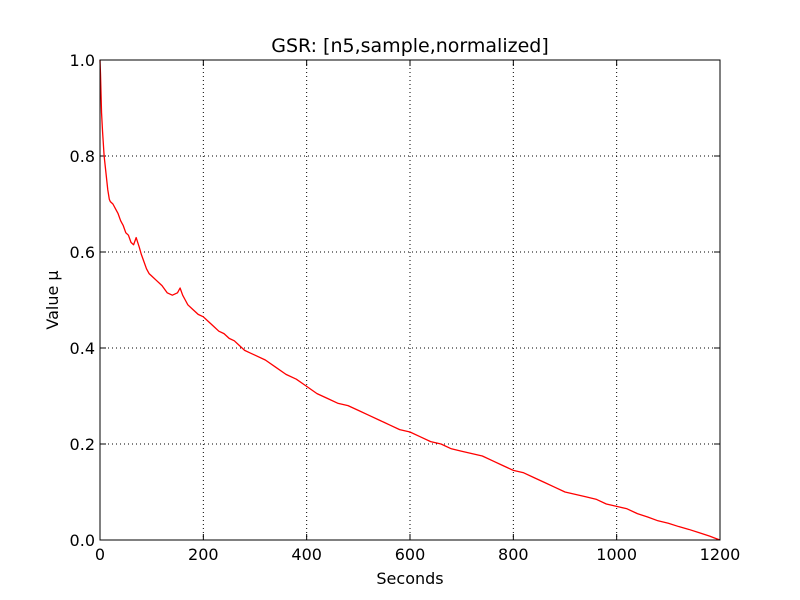 This screenshot has width=800, height=600. Describe the element at coordinates (82, 348) in the screenshot. I see `y-tick-label: 0.4` at that location.